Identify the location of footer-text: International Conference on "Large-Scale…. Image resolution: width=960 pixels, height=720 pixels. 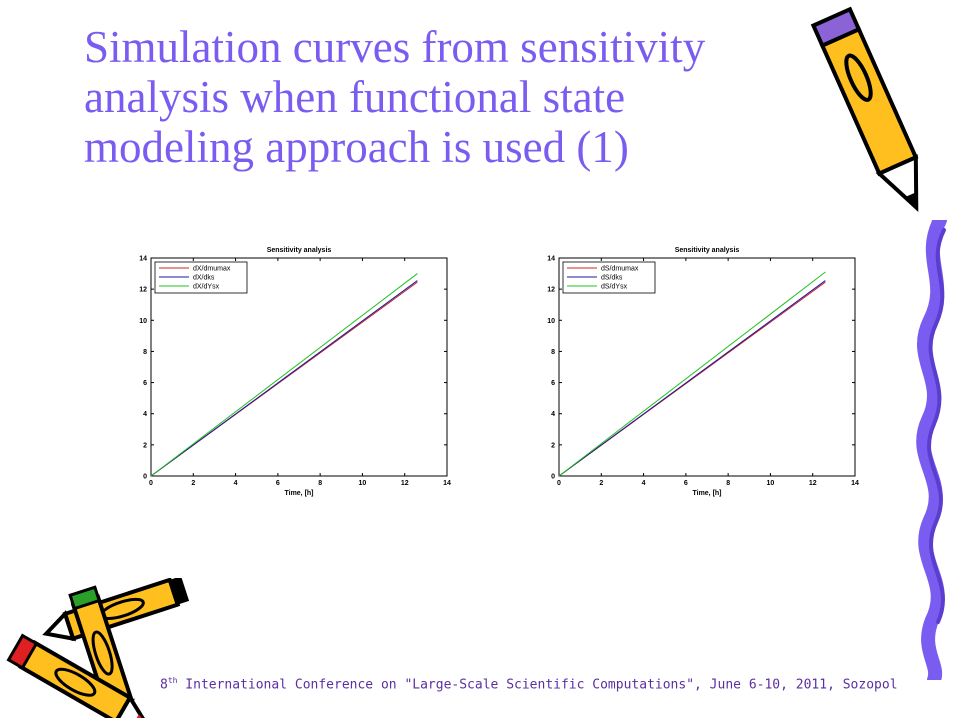
(537, 685).